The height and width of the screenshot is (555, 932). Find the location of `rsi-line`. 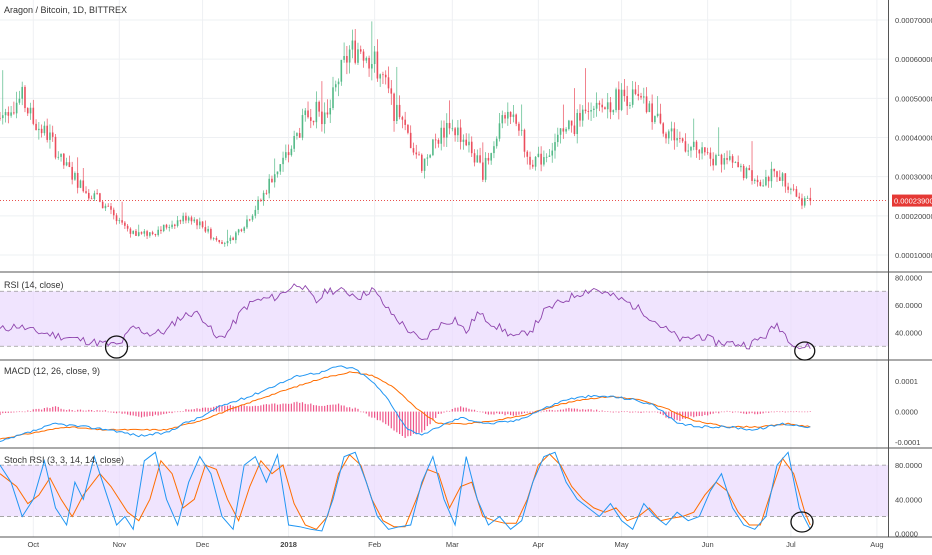

rsi-line is located at coordinates (405, 316).